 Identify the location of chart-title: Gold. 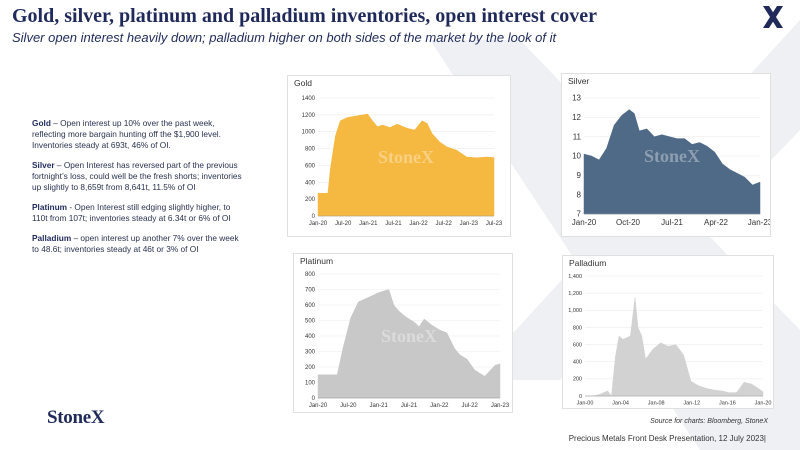
(303, 83).